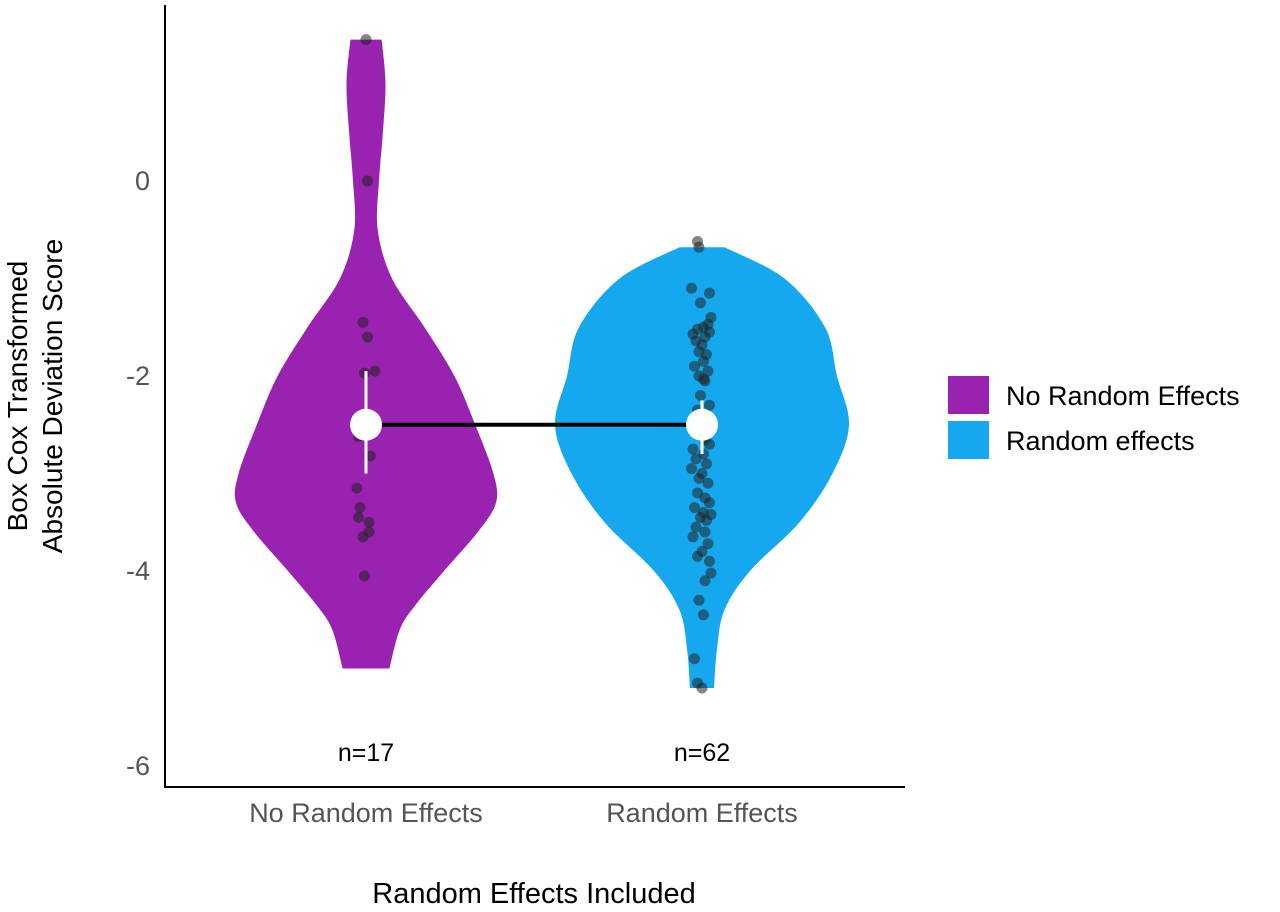 The width and height of the screenshot is (1280, 912). I want to click on legend-swatch-no-random, so click(968, 395).